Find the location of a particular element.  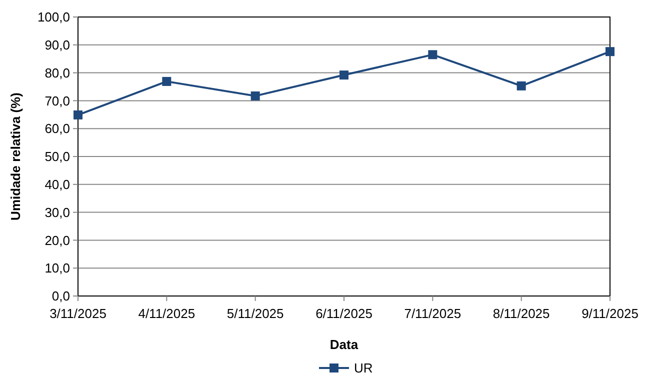

x-tick-label: 3/11/2025 is located at coordinates (78, 313).